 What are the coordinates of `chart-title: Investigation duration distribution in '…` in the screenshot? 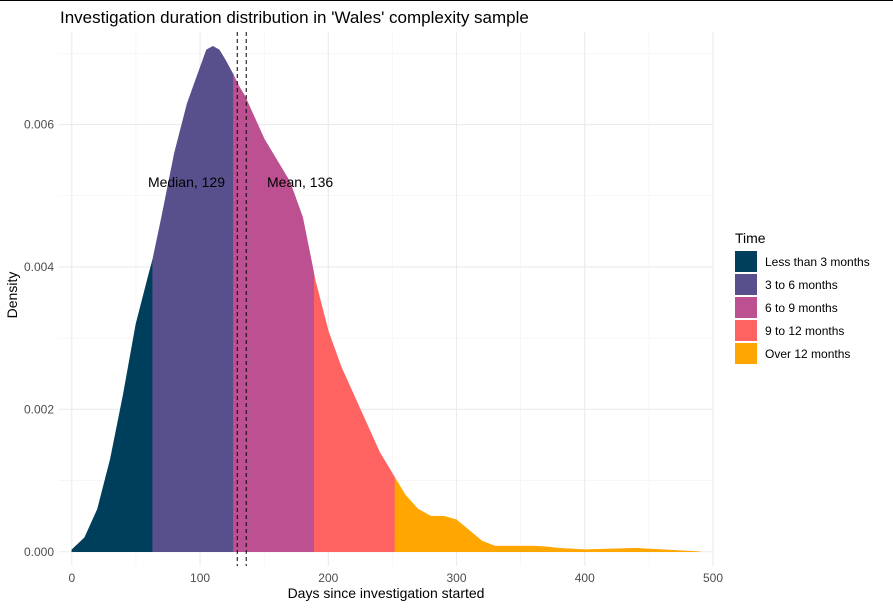 It's located at (294, 17).